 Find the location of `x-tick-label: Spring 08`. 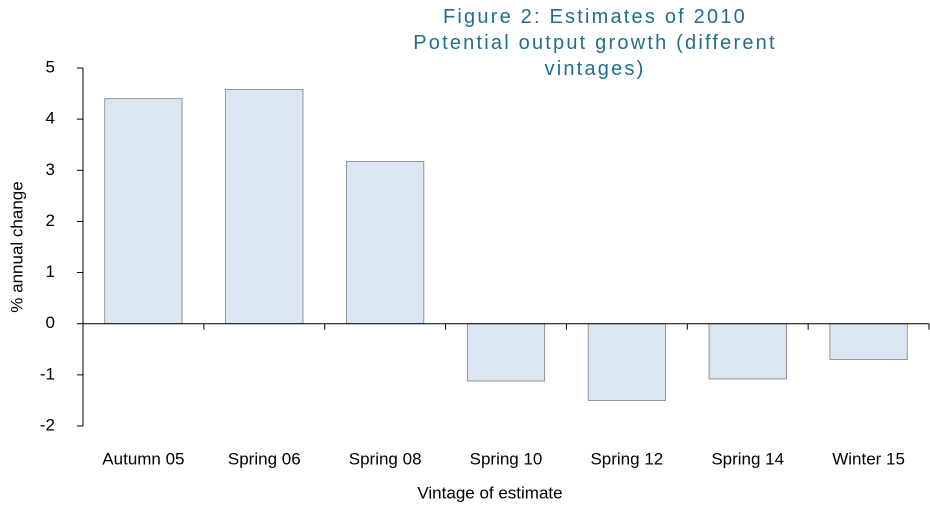

x-tick-label: Spring 08 is located at coordinates (385, 458).